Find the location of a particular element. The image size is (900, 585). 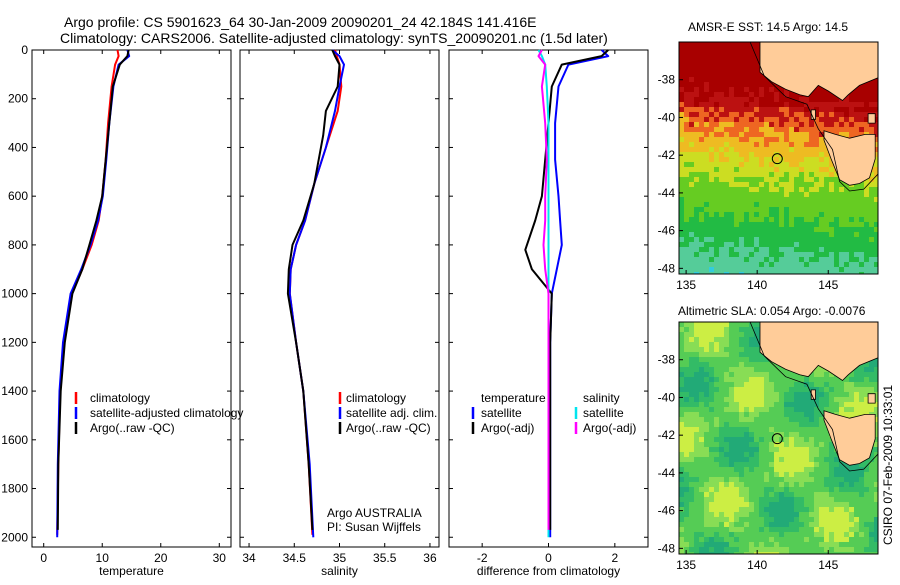

x-tick-label: 30 is located at coordinates (220, 558).